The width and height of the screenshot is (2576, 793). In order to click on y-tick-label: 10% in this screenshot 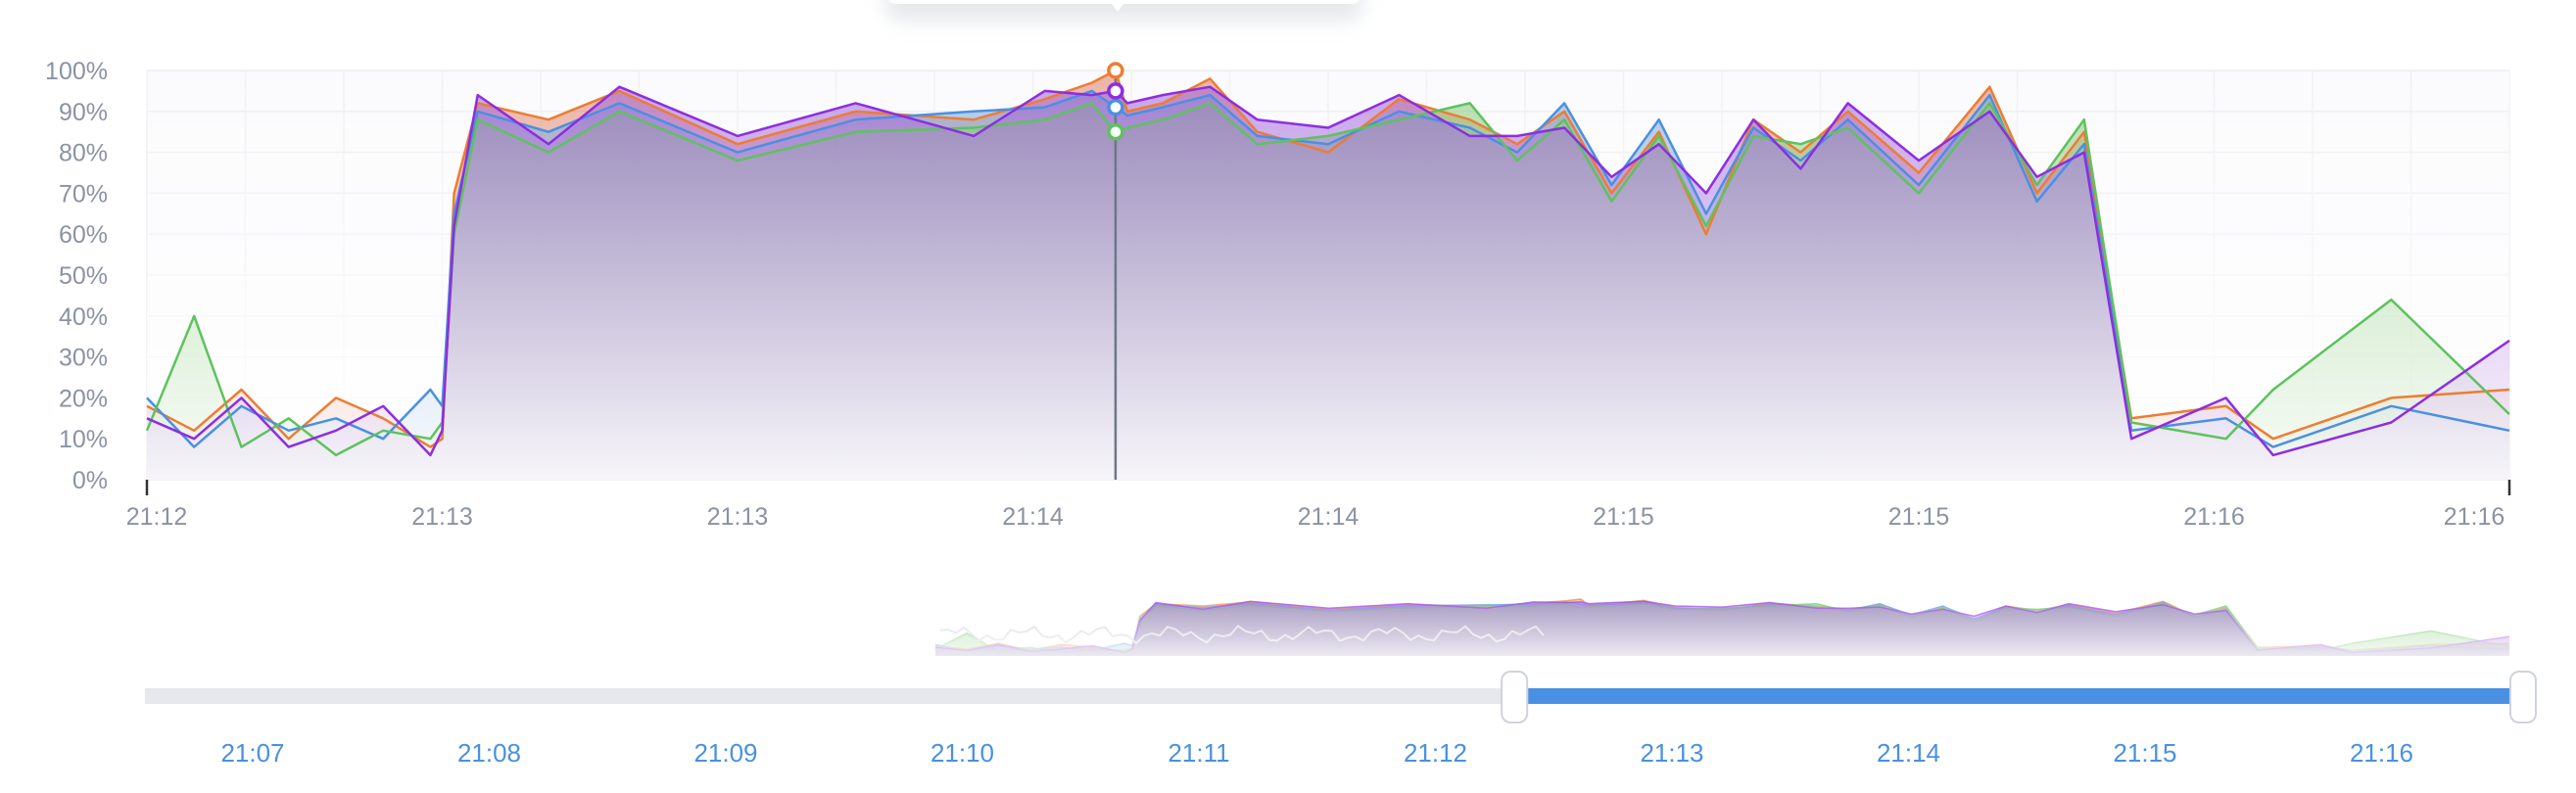, I will do `click(84, 439)`.